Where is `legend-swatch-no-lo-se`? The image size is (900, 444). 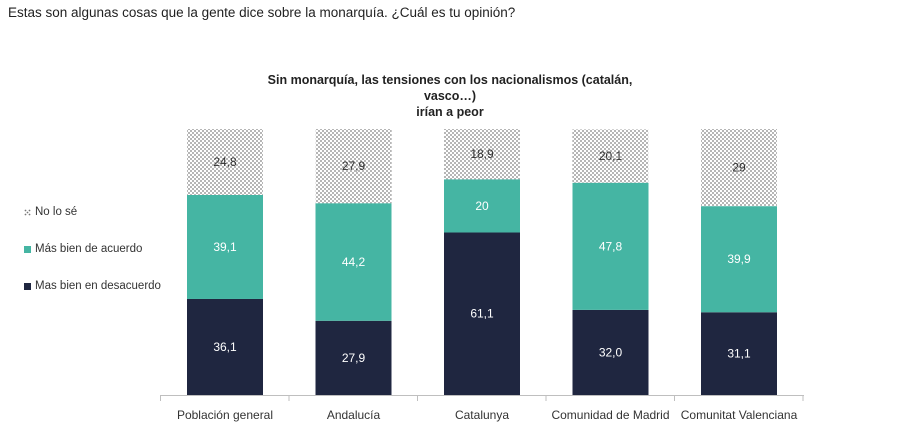
legend-swatch-no-lo-se is located at coordinates (27, 212).